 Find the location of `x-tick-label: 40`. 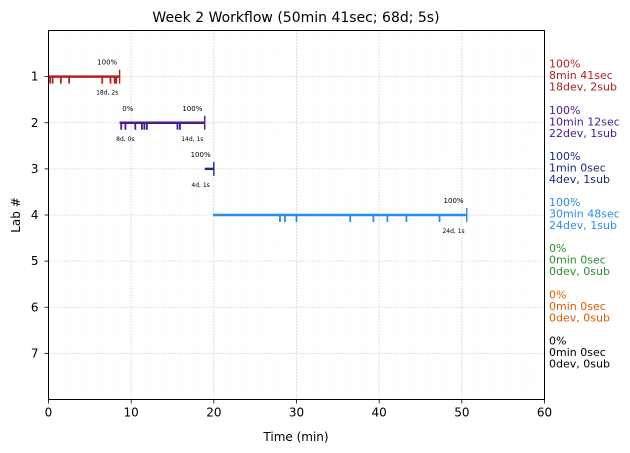

x-tick-label: 40 is located at coordinates (379, 413).